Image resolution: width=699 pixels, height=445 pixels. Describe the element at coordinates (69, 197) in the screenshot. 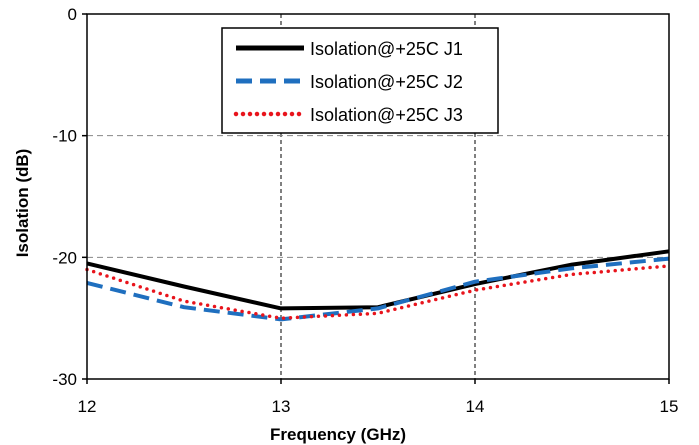

I see `y-axis-ticks: 0 -10 -20 -30` at that location.